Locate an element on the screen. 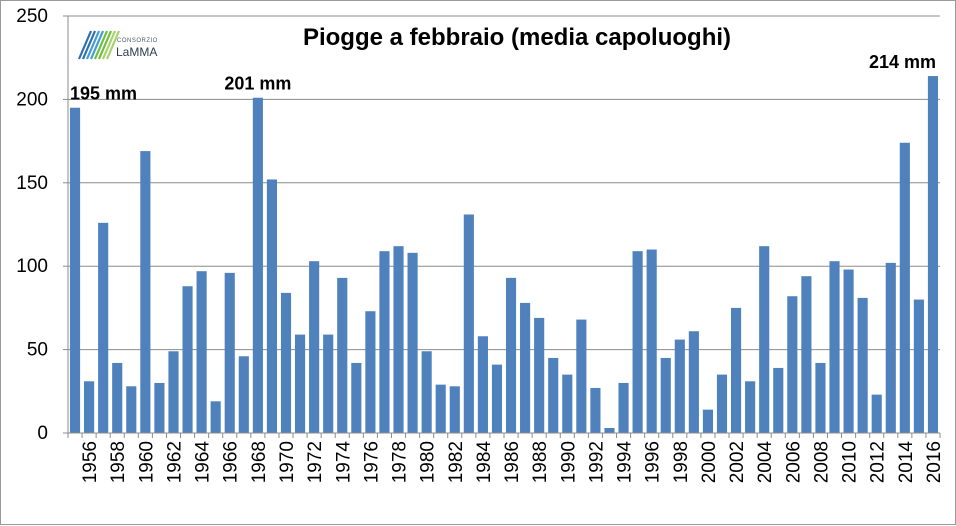 The width and height of the screenshot is (956, 526). annotation-label: 201 mm is located at coordinates (257, 84).